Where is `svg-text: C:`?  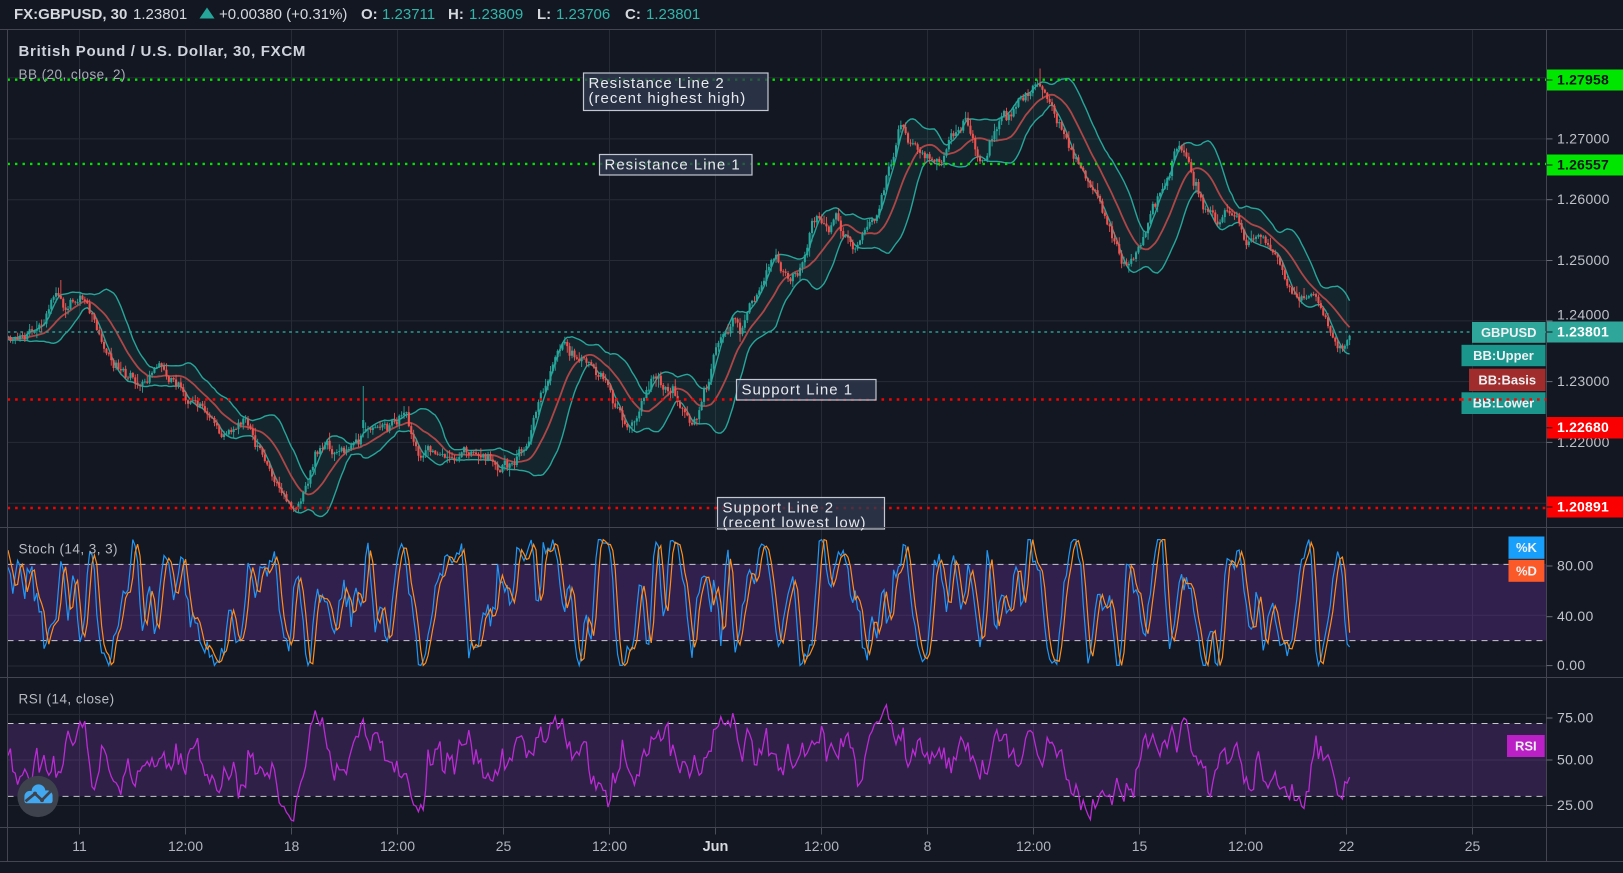
svg-text: C: is located at coordinates (633, 14).